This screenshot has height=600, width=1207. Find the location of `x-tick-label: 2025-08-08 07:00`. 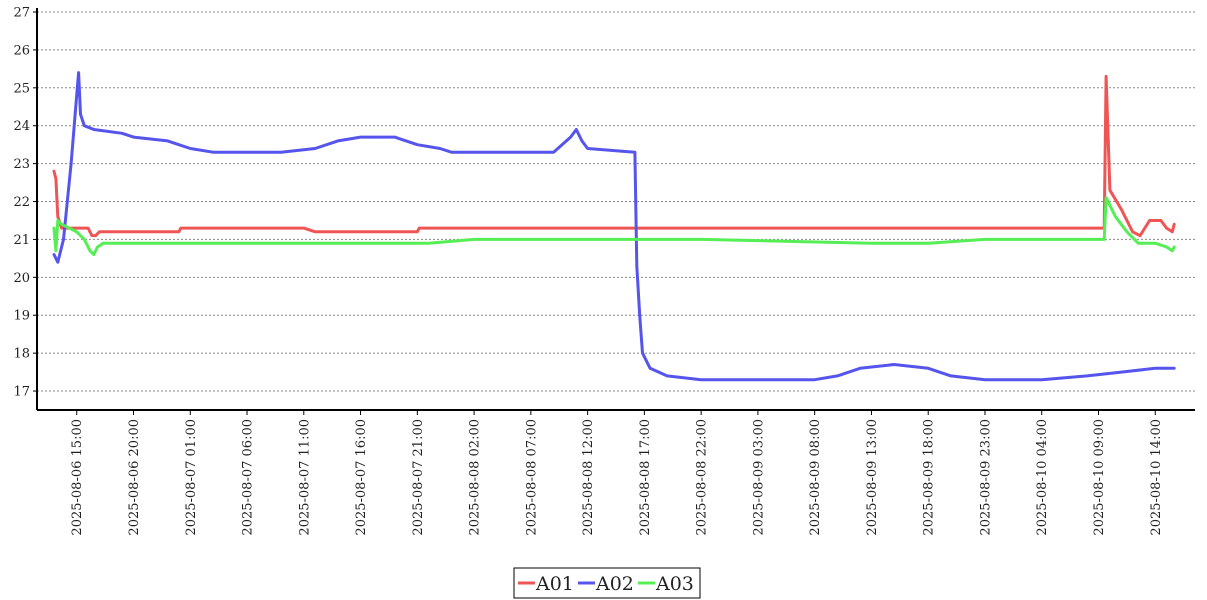

x-tick-label: 2025-08-08 07:00 is located at coordinates (531, 477).